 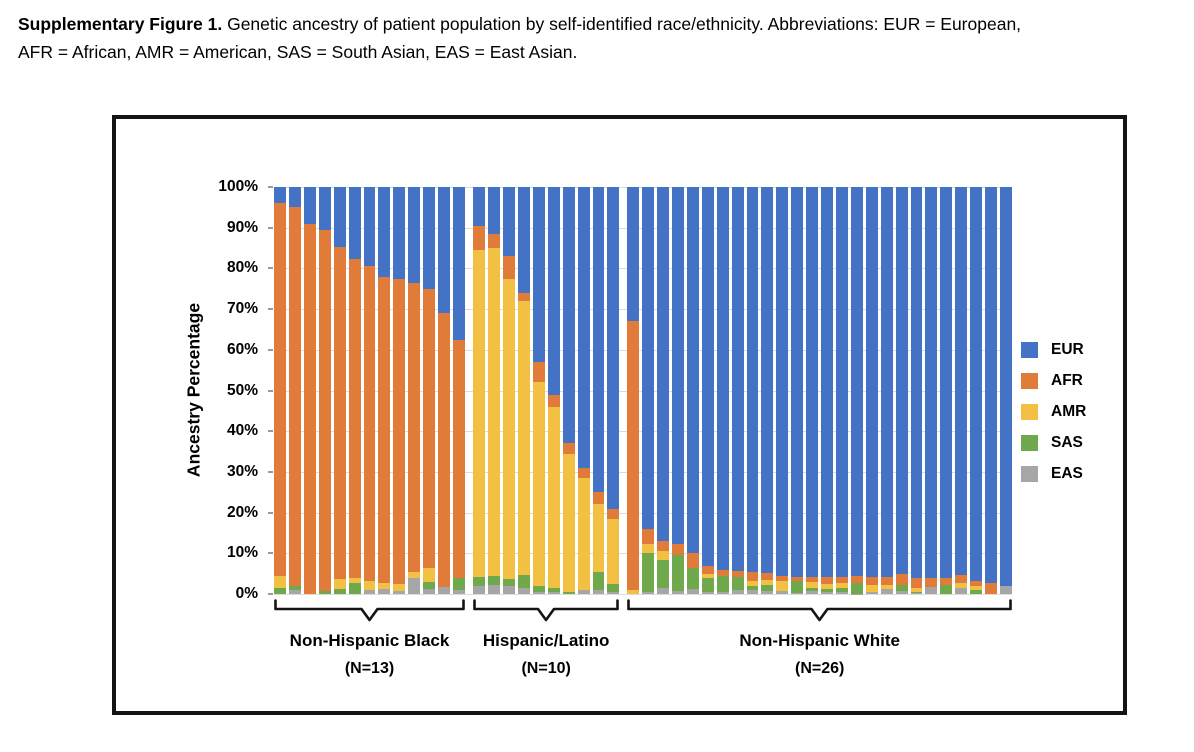 I want to click on bar-group-0: Non-Hispanic Black (N=13), so click(x=369, y=432).